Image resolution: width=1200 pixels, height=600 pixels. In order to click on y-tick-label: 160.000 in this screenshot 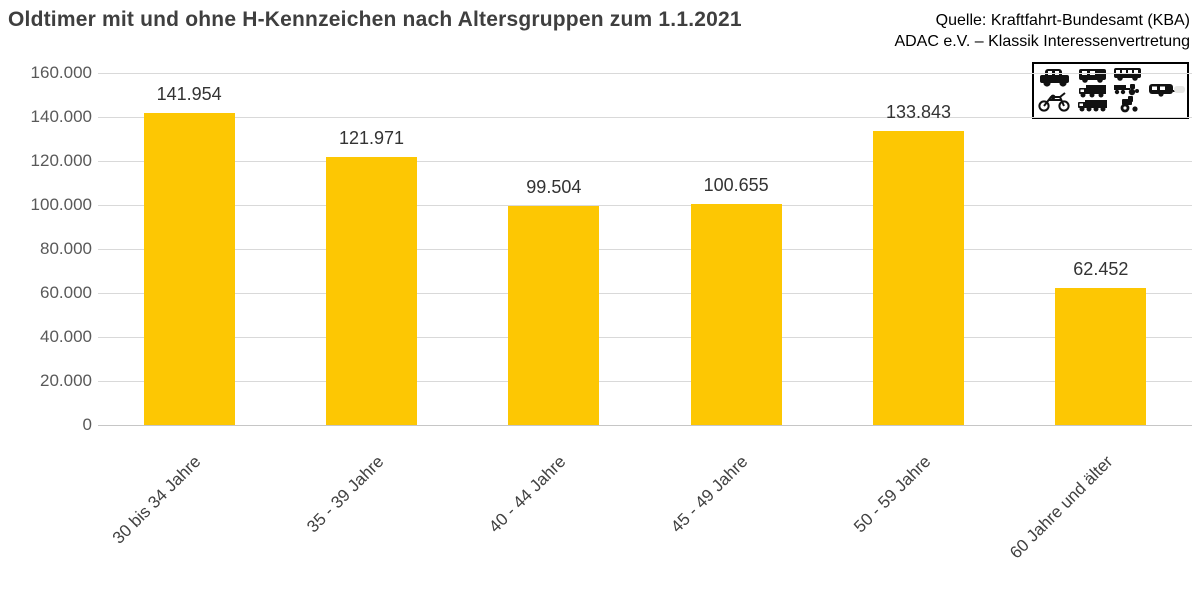, I will do `click(61, 72)`.